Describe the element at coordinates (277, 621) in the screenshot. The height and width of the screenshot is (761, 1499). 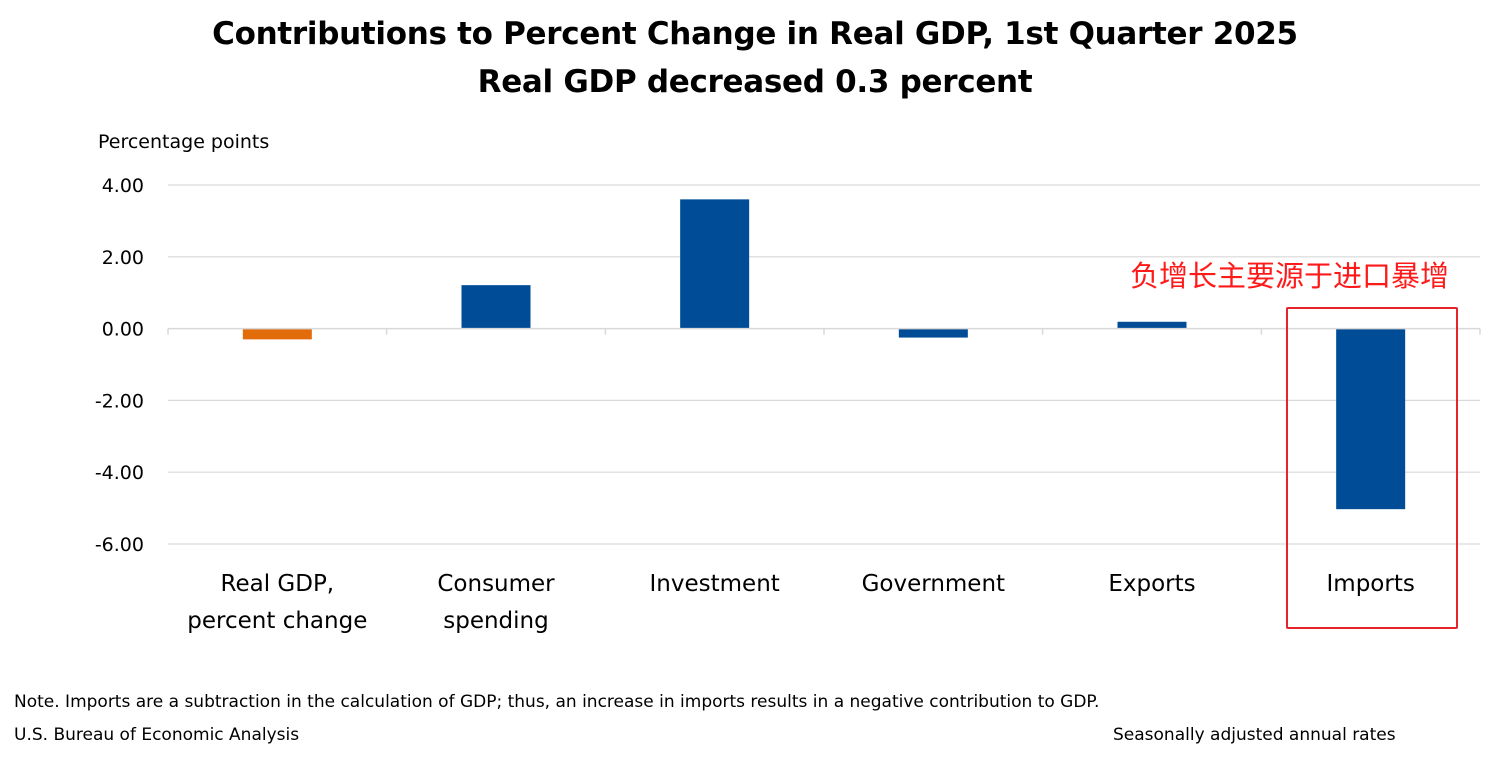
I see `category-label: percent change` at that location.